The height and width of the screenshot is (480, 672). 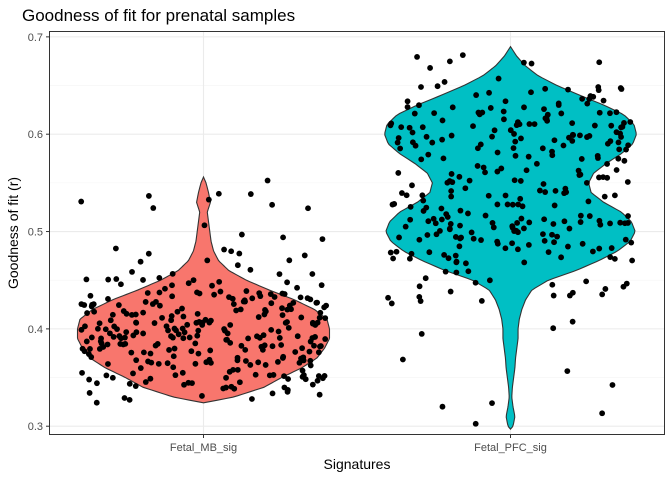 What do you see at coordinates (39, 232) in the screenshot?
I see `y-axis: 0.3 0.4 0.5 0.6 0.7` at bounding box center [39, 232].